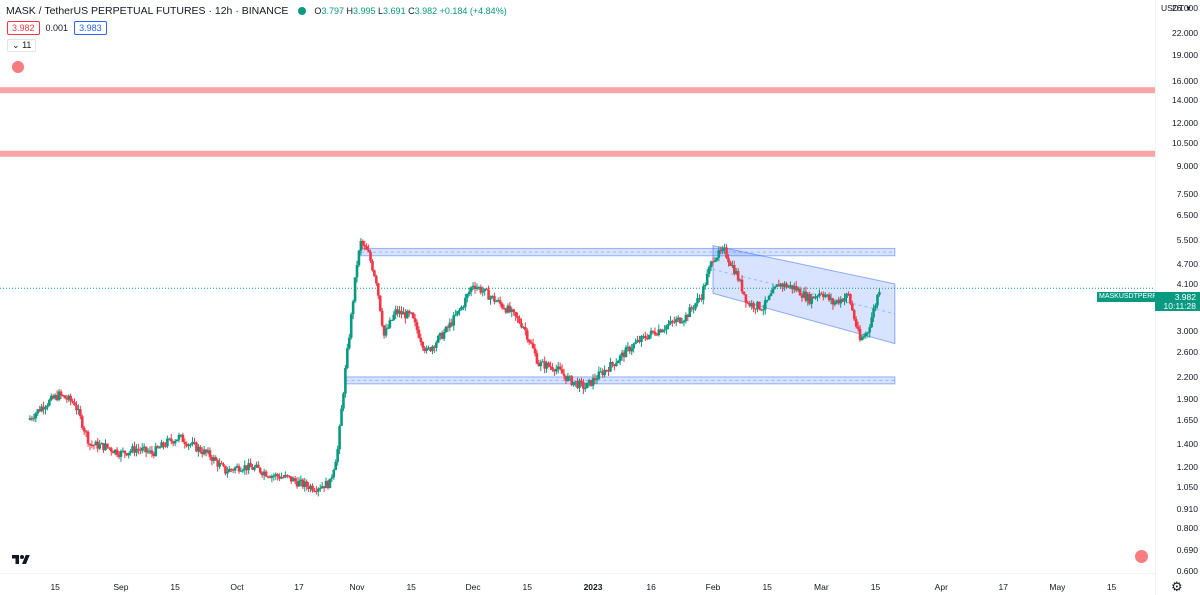  Describe the element at coordinates (21, 560) in the screenshot. I see `tradingview-logo-icon` at that location.